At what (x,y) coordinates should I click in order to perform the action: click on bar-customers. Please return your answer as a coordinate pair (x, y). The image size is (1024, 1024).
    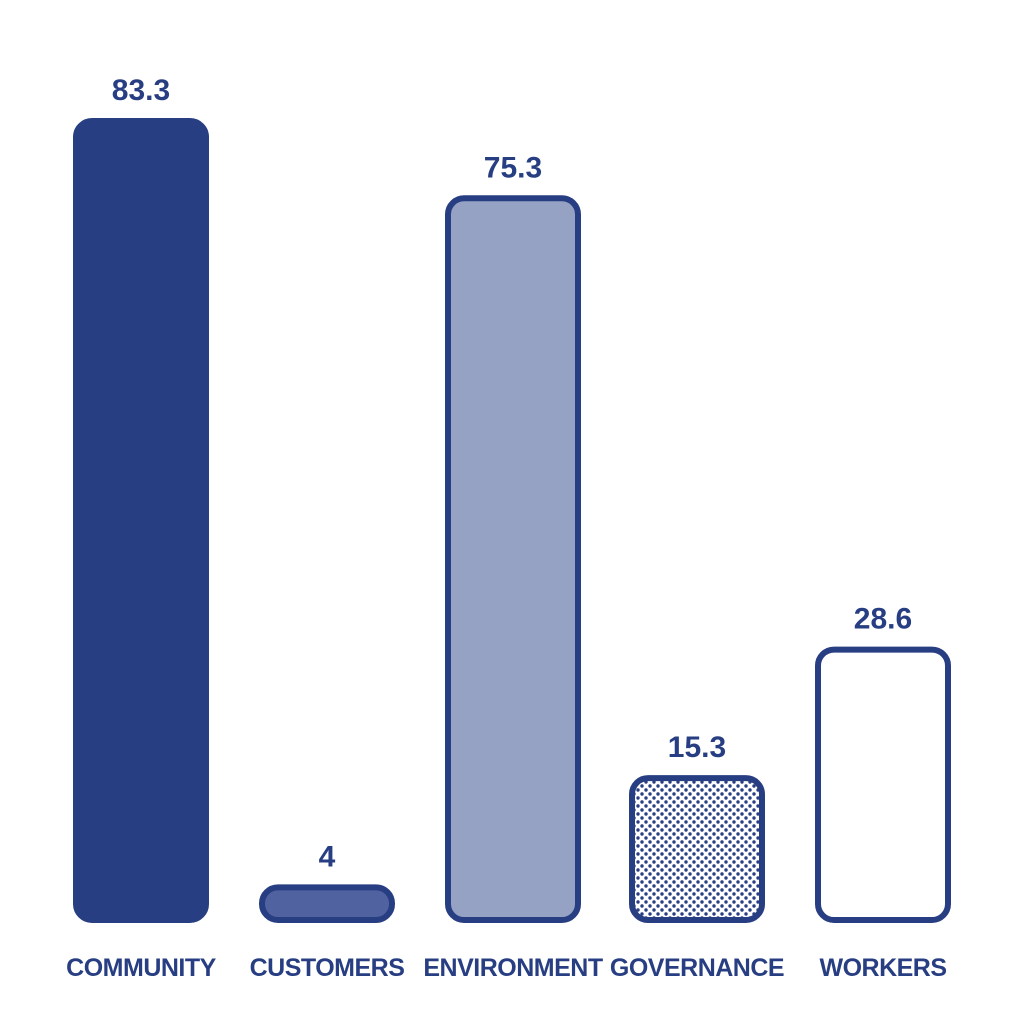
    Looking at the image, I should click on (327, 904).